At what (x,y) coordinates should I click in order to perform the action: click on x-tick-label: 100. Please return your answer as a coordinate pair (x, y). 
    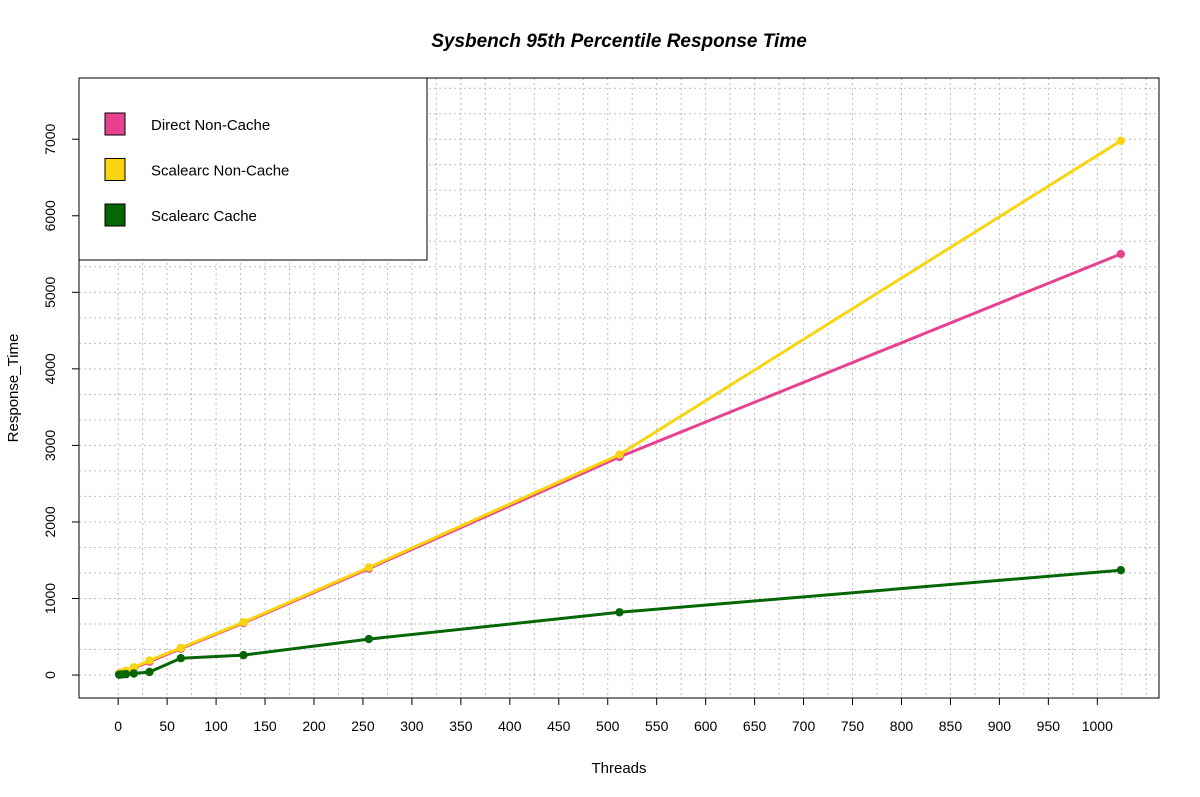
    Looking at the image, I should click on (216, 726).